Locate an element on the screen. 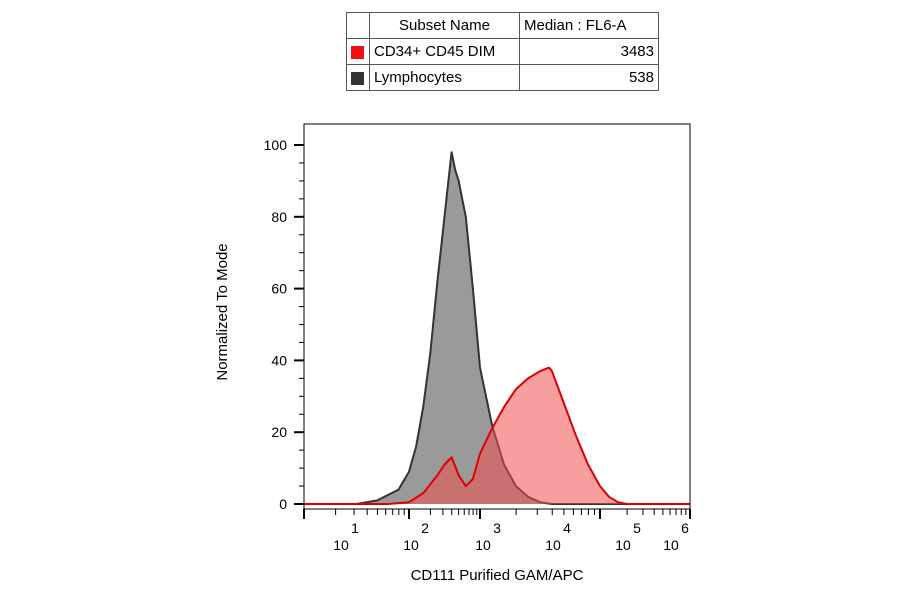  series-fill-cd34-cd45-dim is located at coordinates (497, 435).